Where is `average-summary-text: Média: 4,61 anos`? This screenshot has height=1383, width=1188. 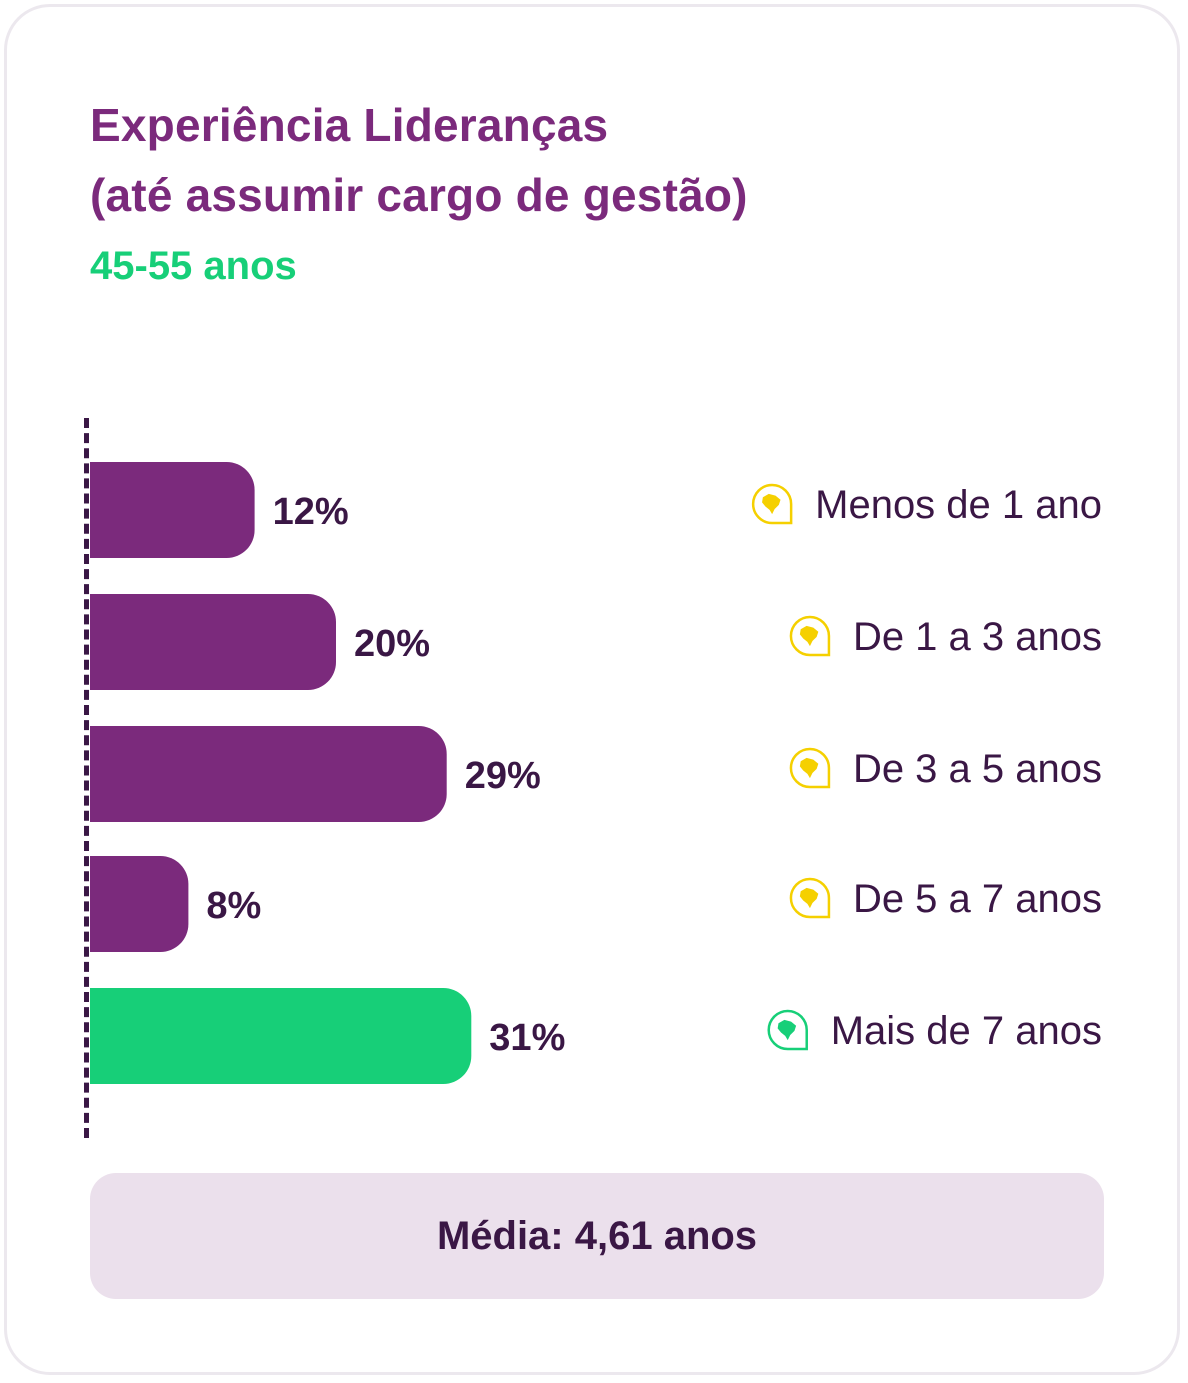 average-summary-text: Média: 4,61 anos is located at coordinates (597, 1235).